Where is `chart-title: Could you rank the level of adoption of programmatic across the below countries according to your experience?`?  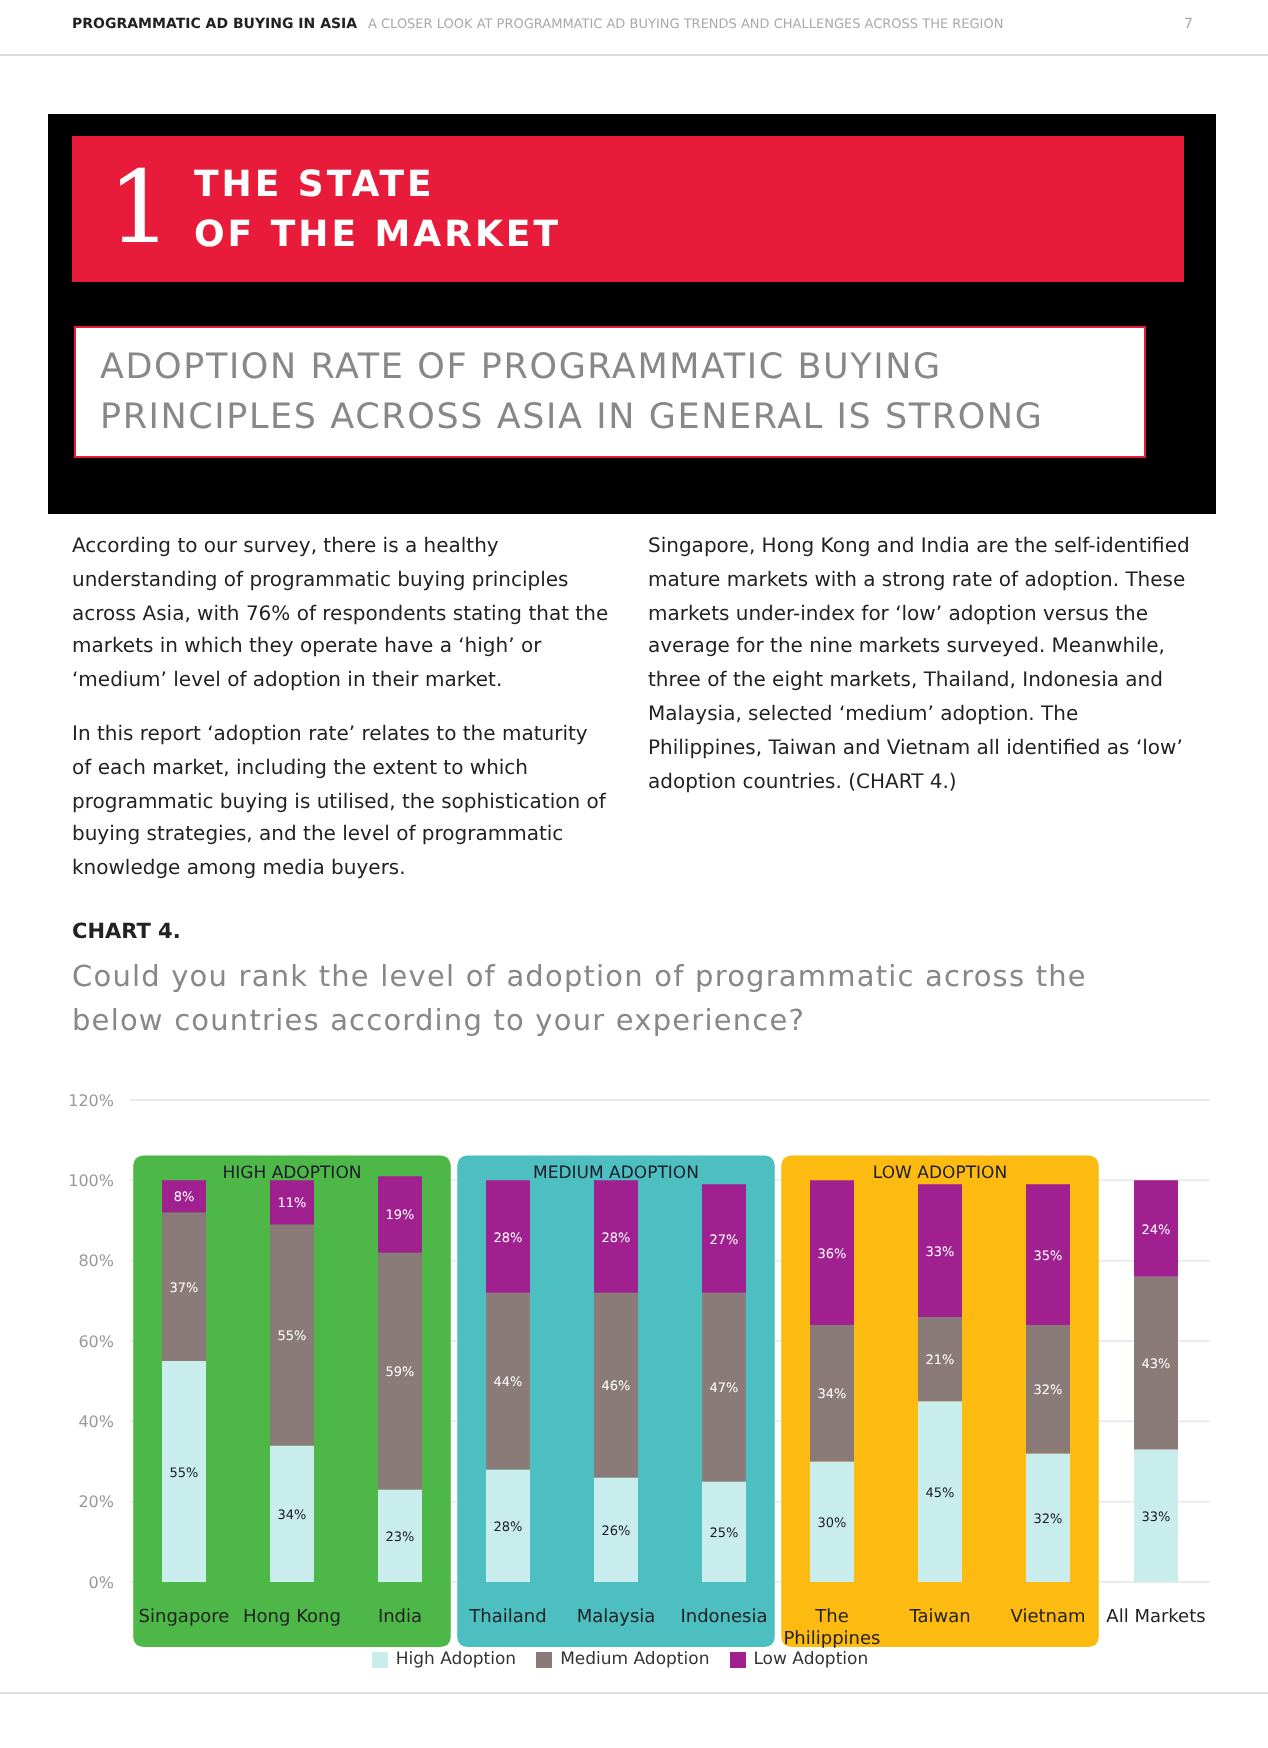
chart-title: Could you rank the level of adoption of programmatic across the below countries according to your experience? is located at coordinates (580, 1001).